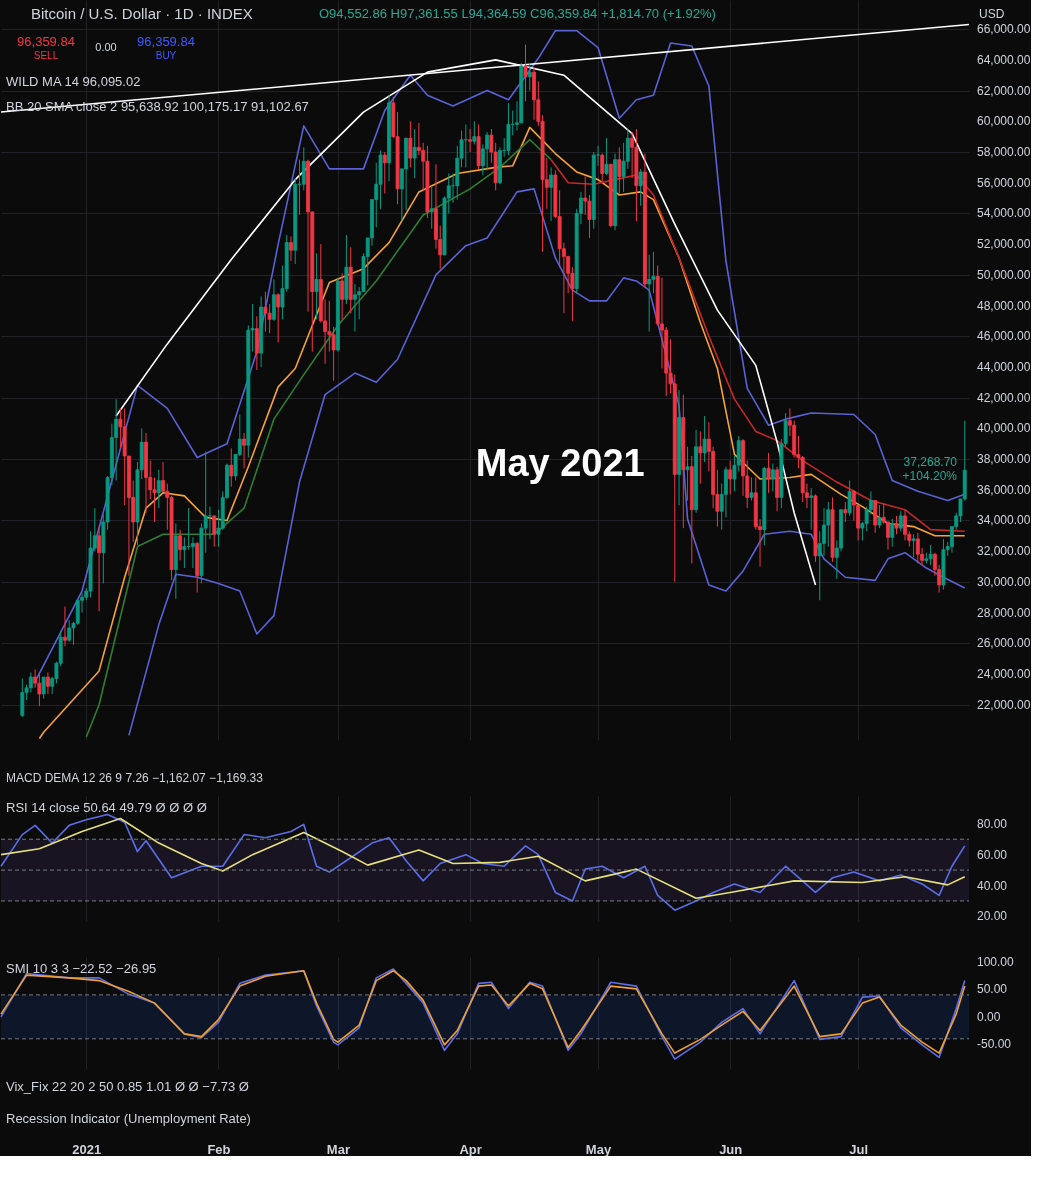  I want to click on annotation: SELL, so click(46, 55).